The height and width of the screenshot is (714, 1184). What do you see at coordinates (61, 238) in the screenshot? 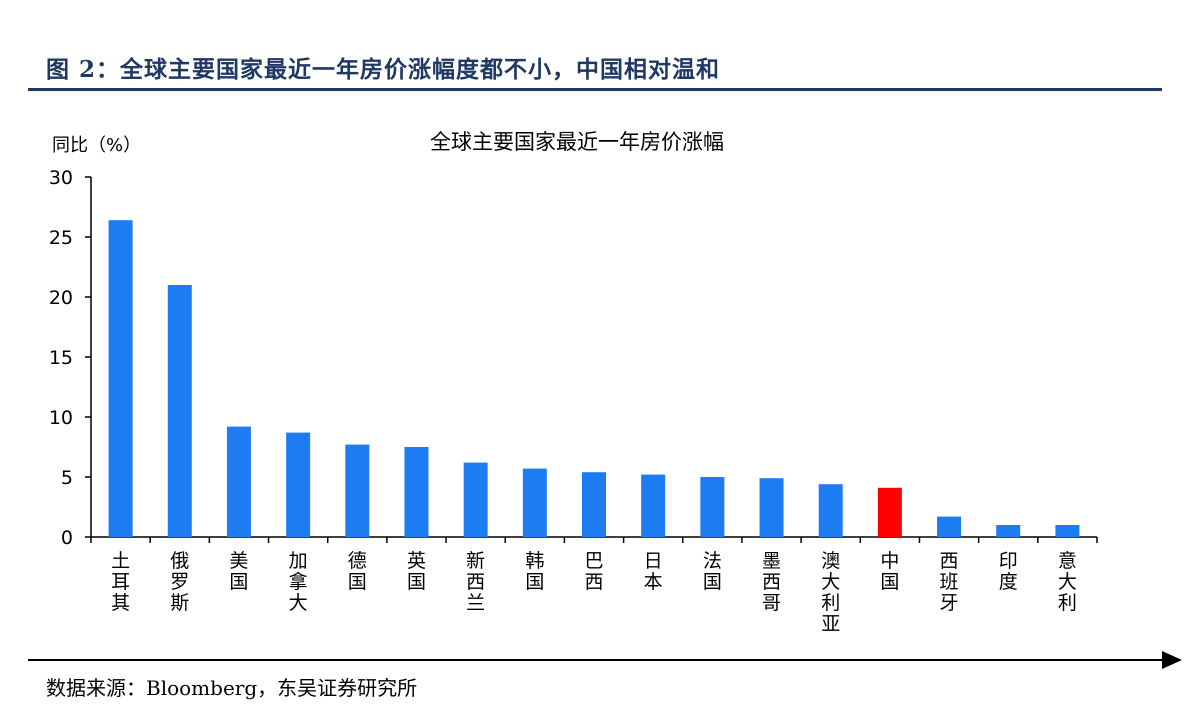
I see `y-tick-label: 25` at bounding box center [61, 238].